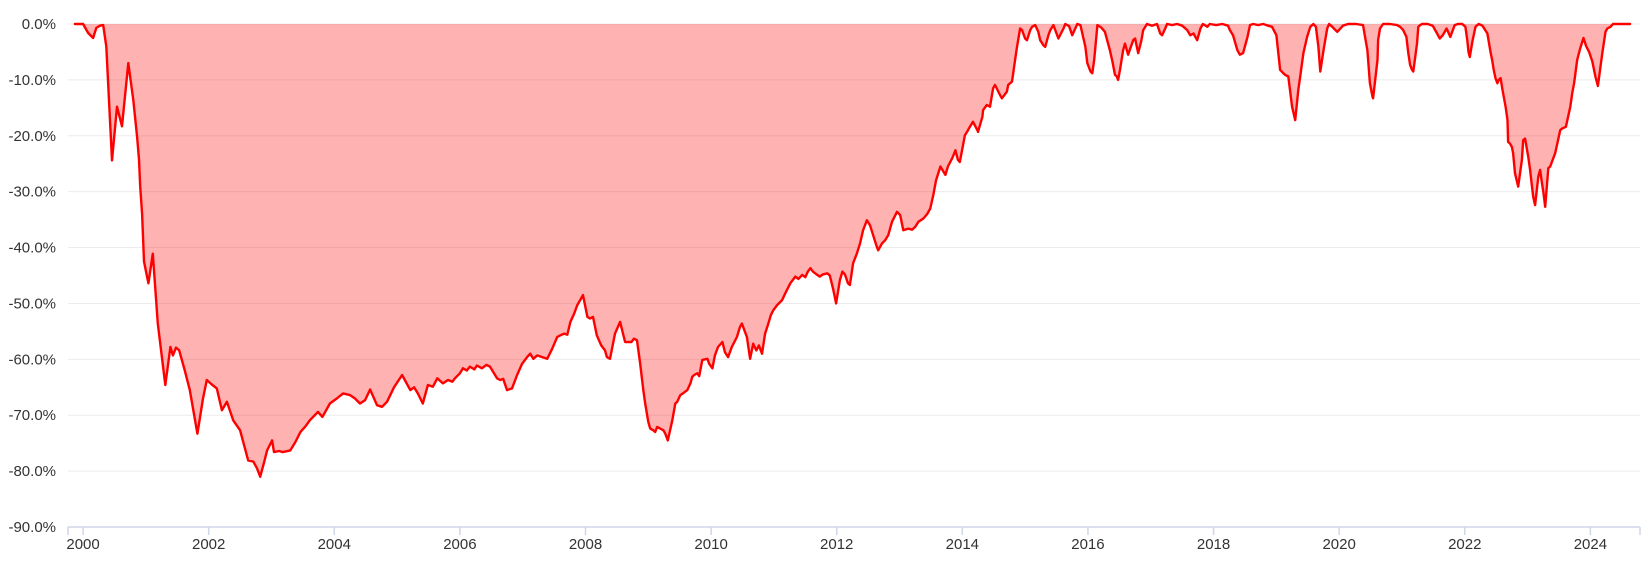  I want to click on x-tick-label: 2010, so click(710, 544).